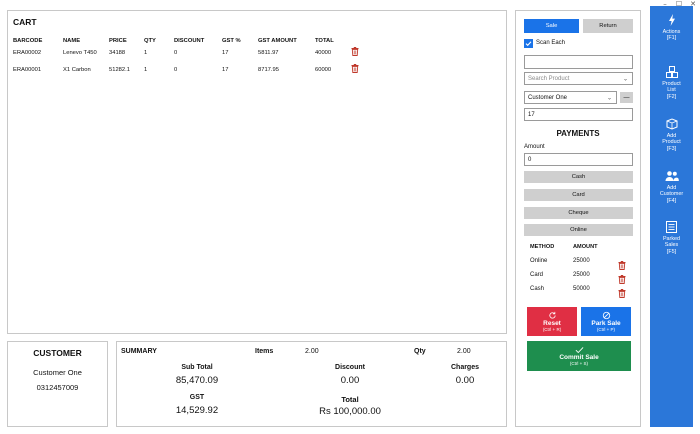 The height and width of the screenshot is (434, 700). What do you see at coordinates (552, 329) in the screenshot?
I see `reset-shortcut: (Ctrl + R)` at bounding box center [552, 329].